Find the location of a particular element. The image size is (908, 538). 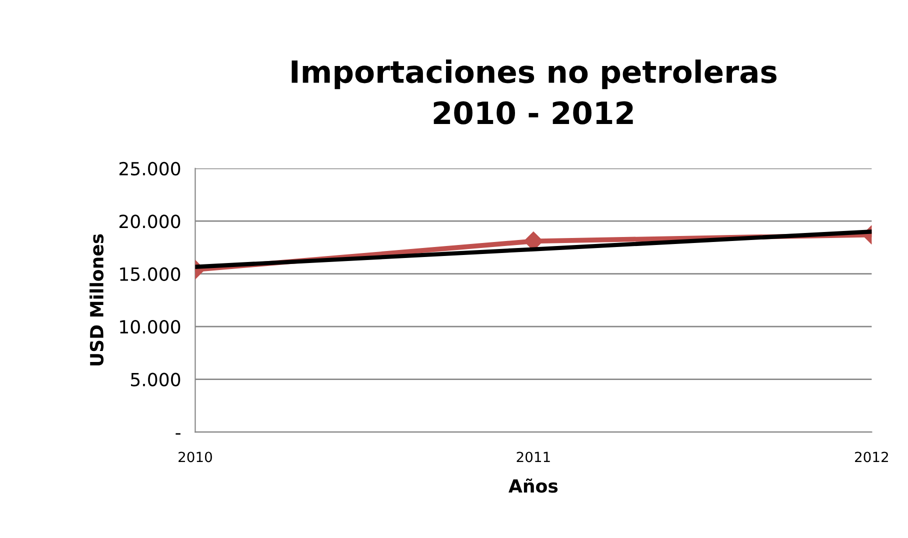

chart-title: Importaciones no petroleras 2010 - 2012 is located at coordinates (534, 92).